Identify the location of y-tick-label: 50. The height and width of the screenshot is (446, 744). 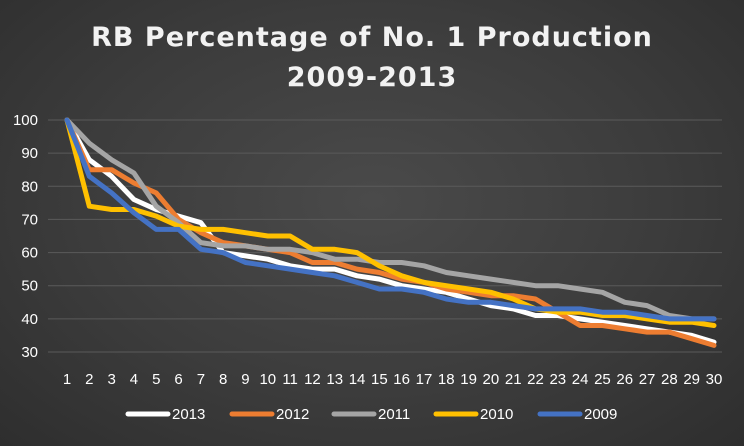
(29, 286).